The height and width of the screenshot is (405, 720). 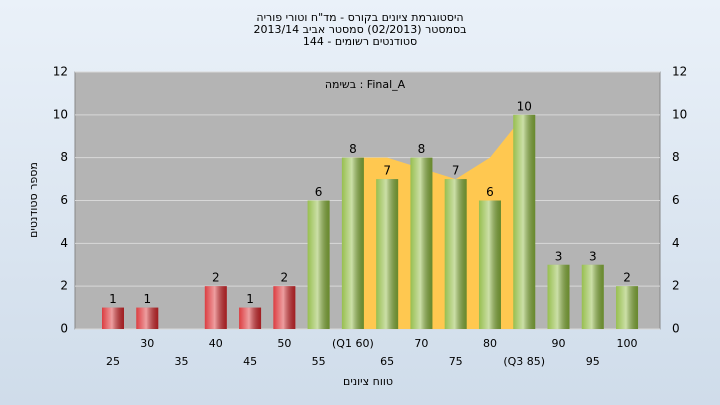 I want to click on title-line: סטודנטים רשומים - 144, so click(x=360, y=41).